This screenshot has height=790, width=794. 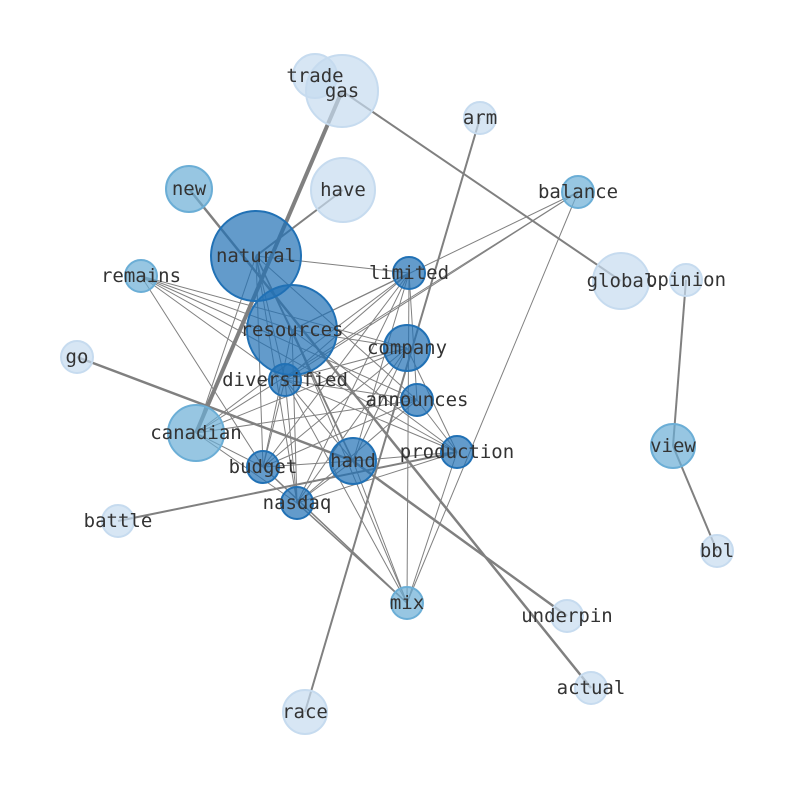 I want to click on node-bbl, so click(x=717, y=551).